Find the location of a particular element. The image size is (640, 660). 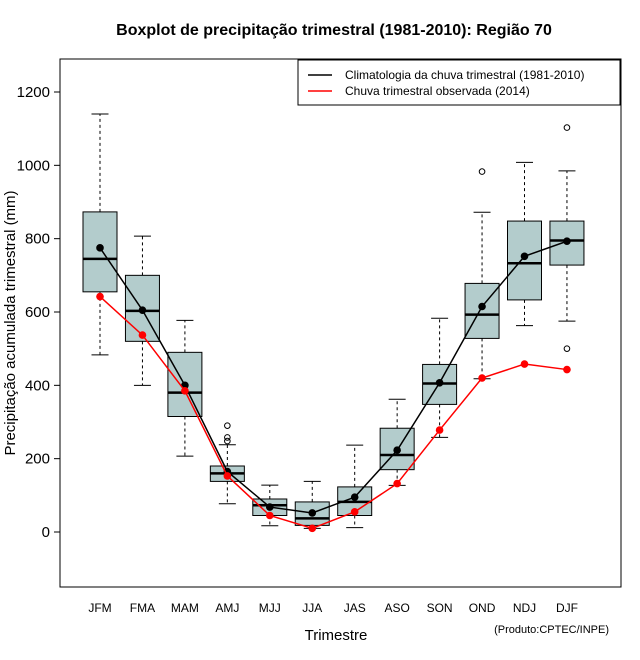

box-ond is located at coordinates (482, 274).